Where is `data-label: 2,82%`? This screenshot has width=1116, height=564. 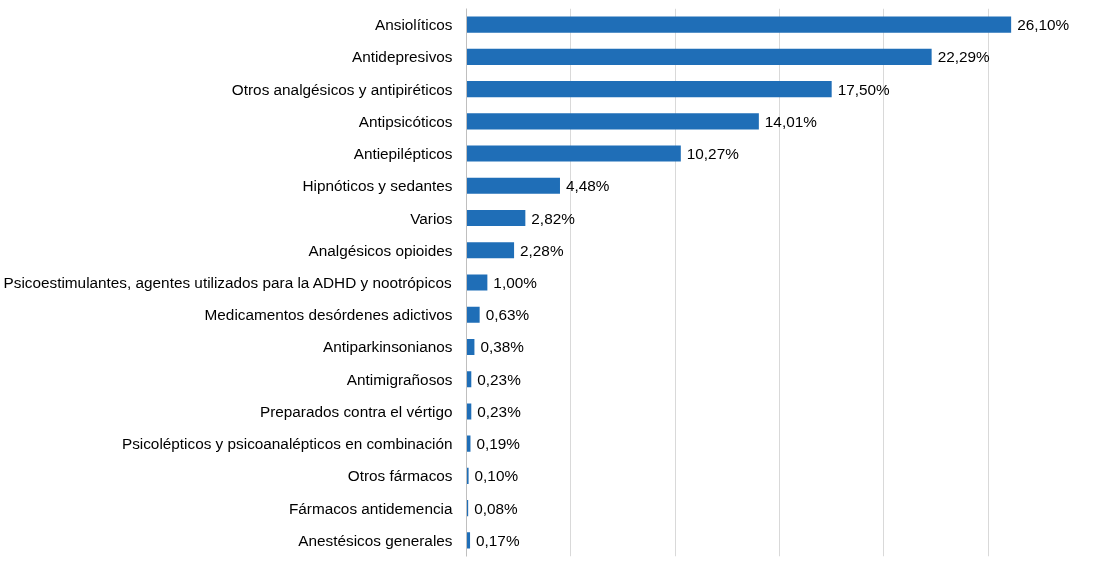
data-label: 2,82% is located at coordinates (553, 218).